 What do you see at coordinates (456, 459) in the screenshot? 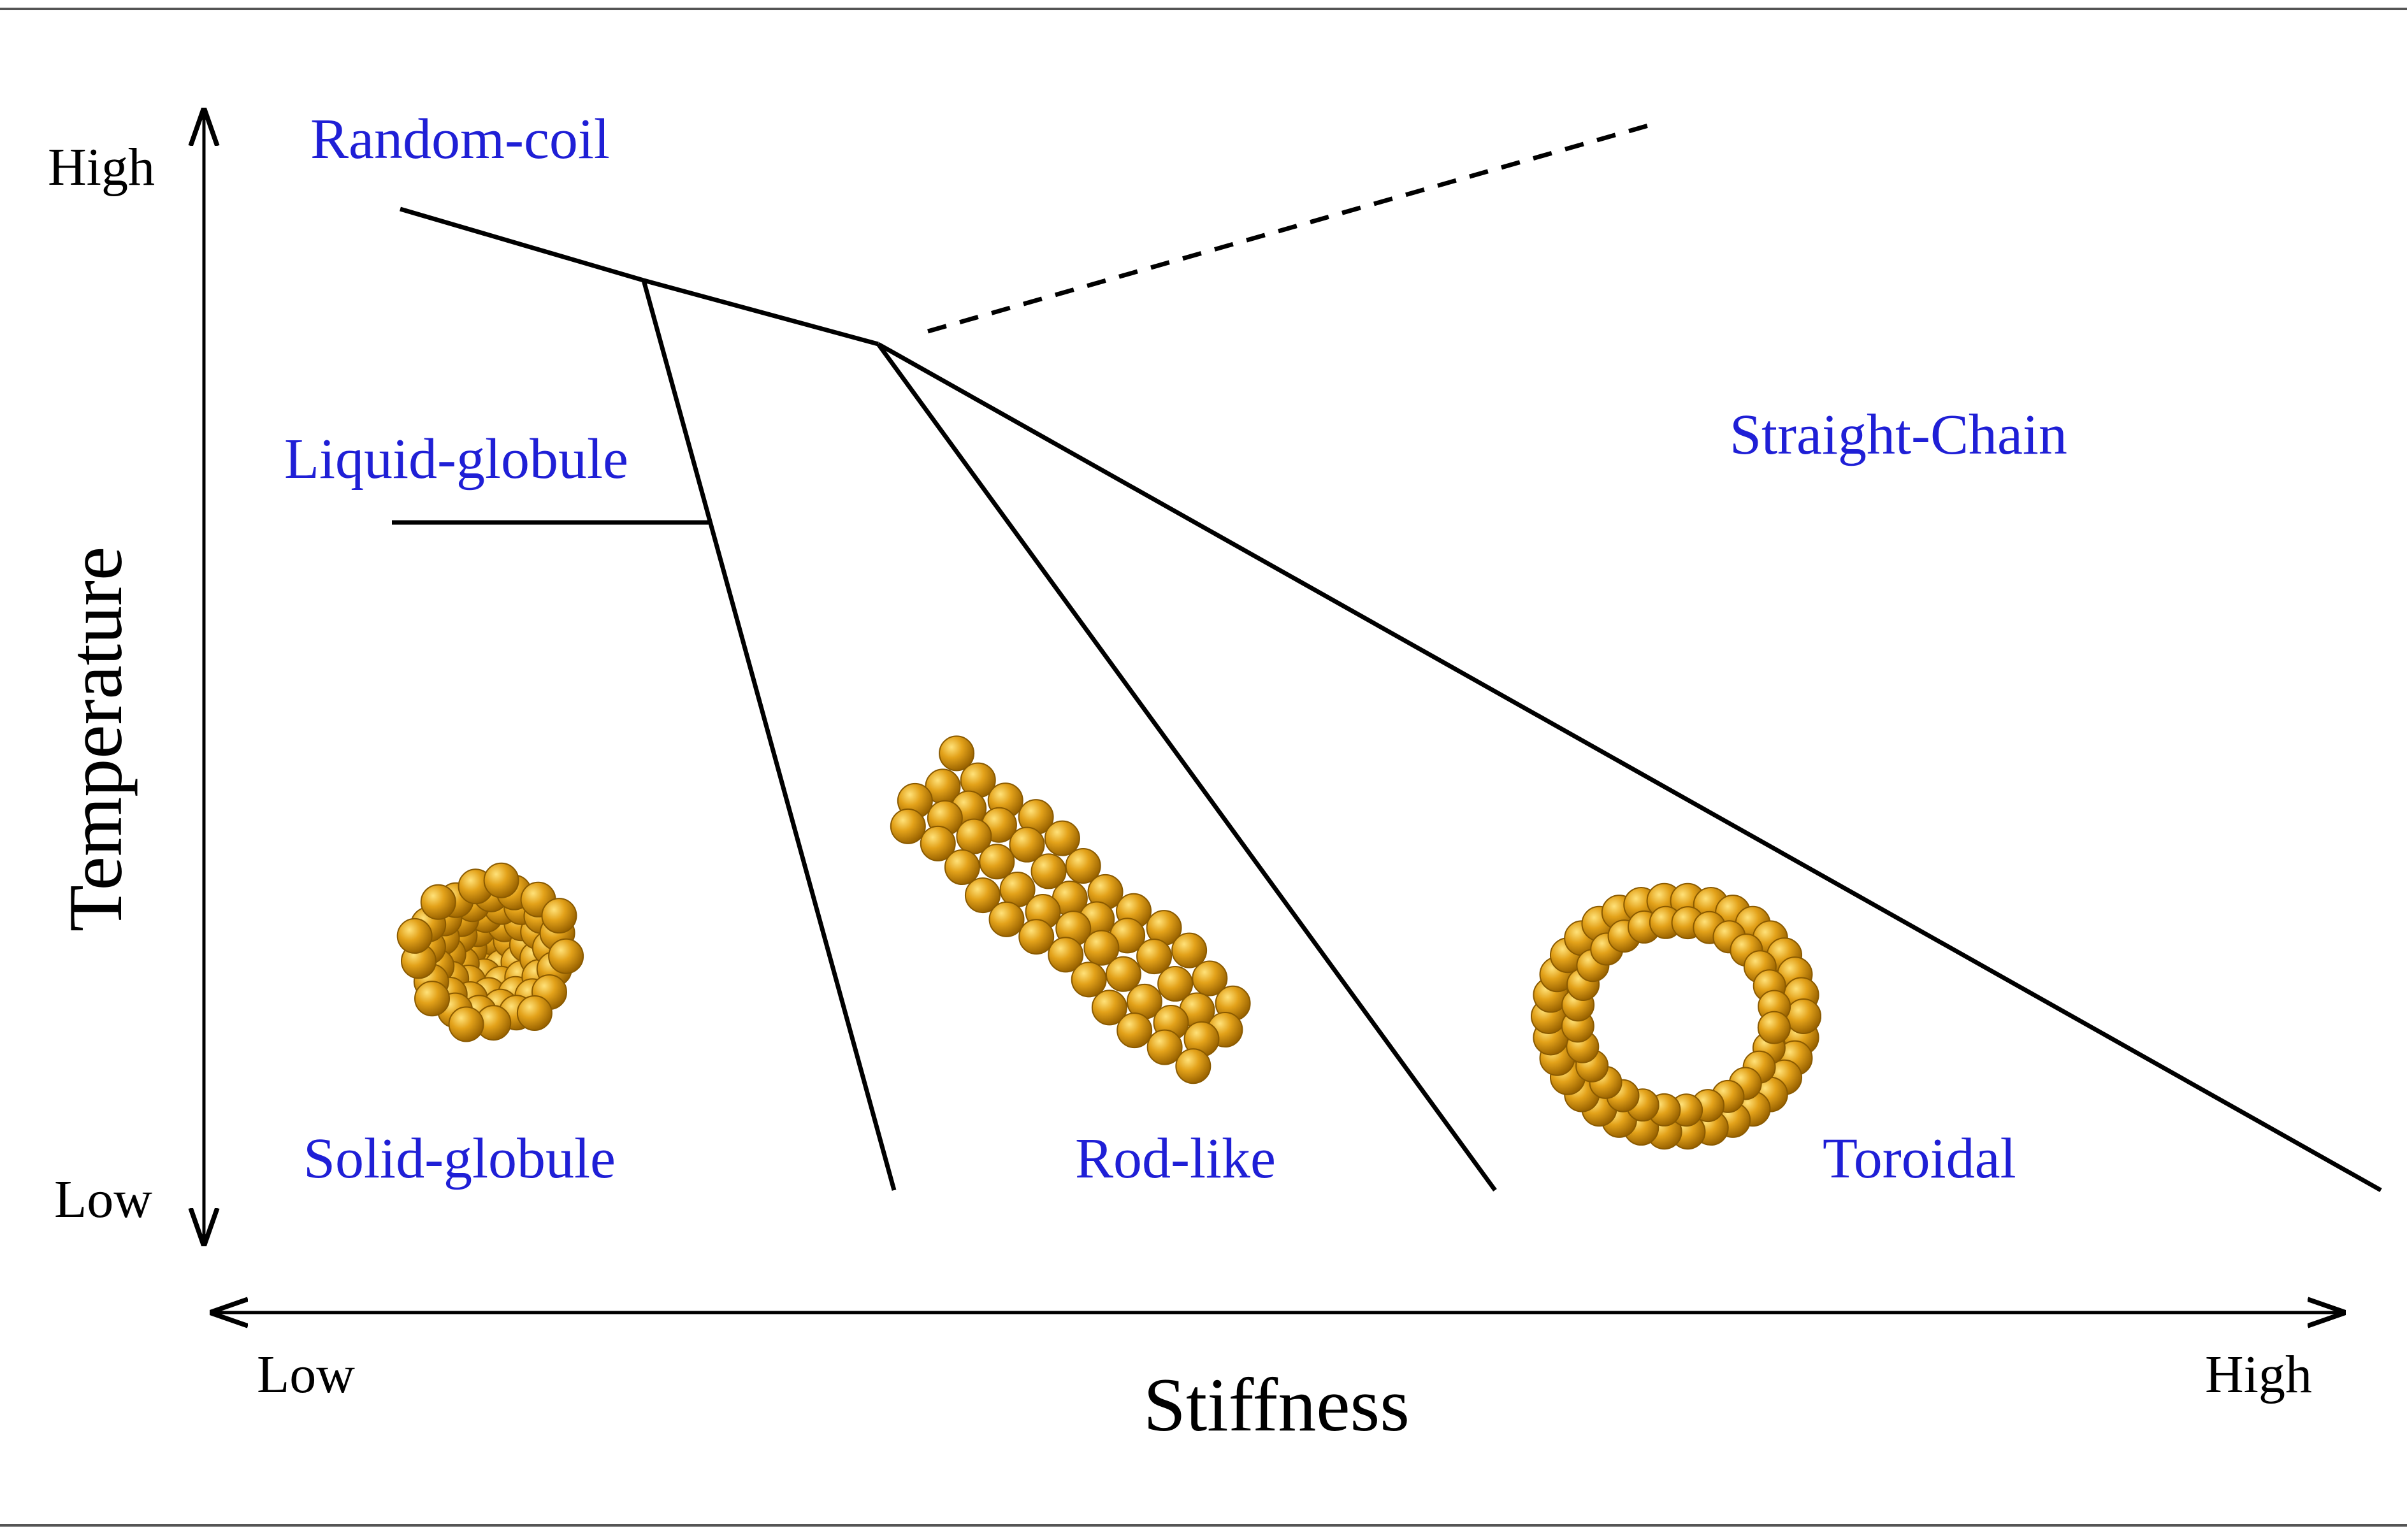
I see `phase-label-liquid-globule: Liquid-globule` at bounding box center [456, 459].